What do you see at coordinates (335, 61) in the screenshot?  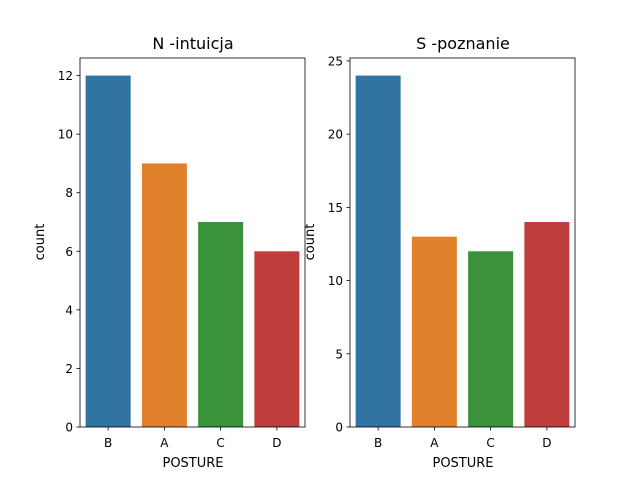 I see `y-tick-label: 25` at bounding box center [335, 61].